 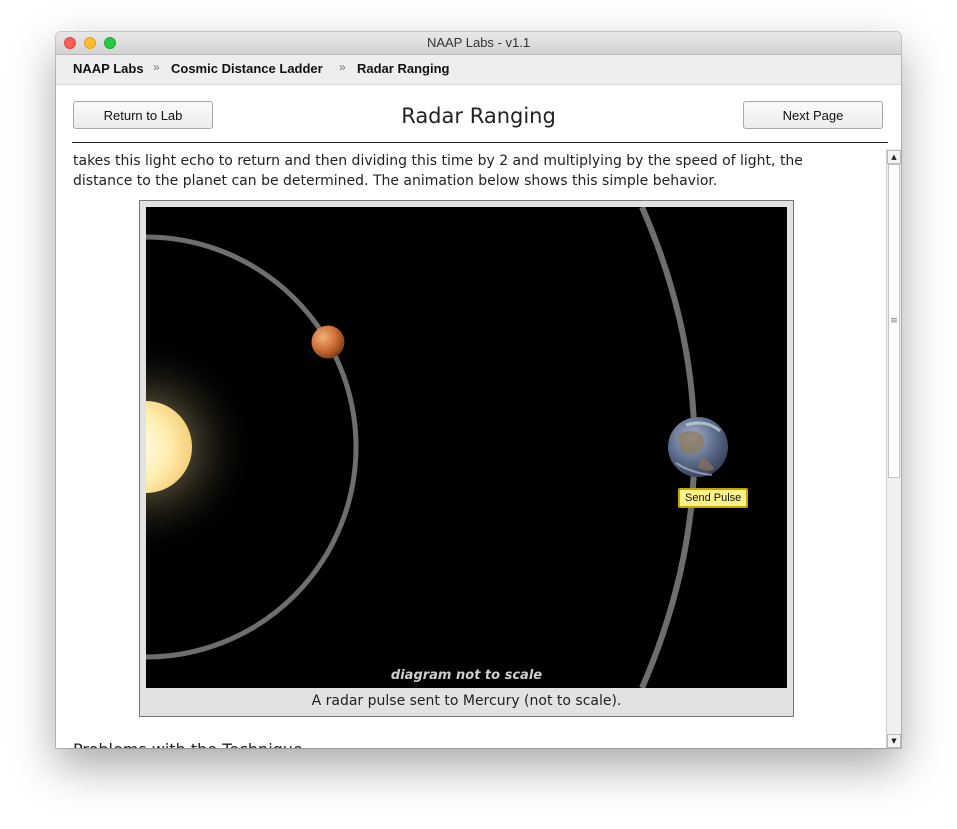 What do you see at coordinates (813, 115) in the screenshot?
I see `next-page-button: Next Page` at bounding box center [813, 115].